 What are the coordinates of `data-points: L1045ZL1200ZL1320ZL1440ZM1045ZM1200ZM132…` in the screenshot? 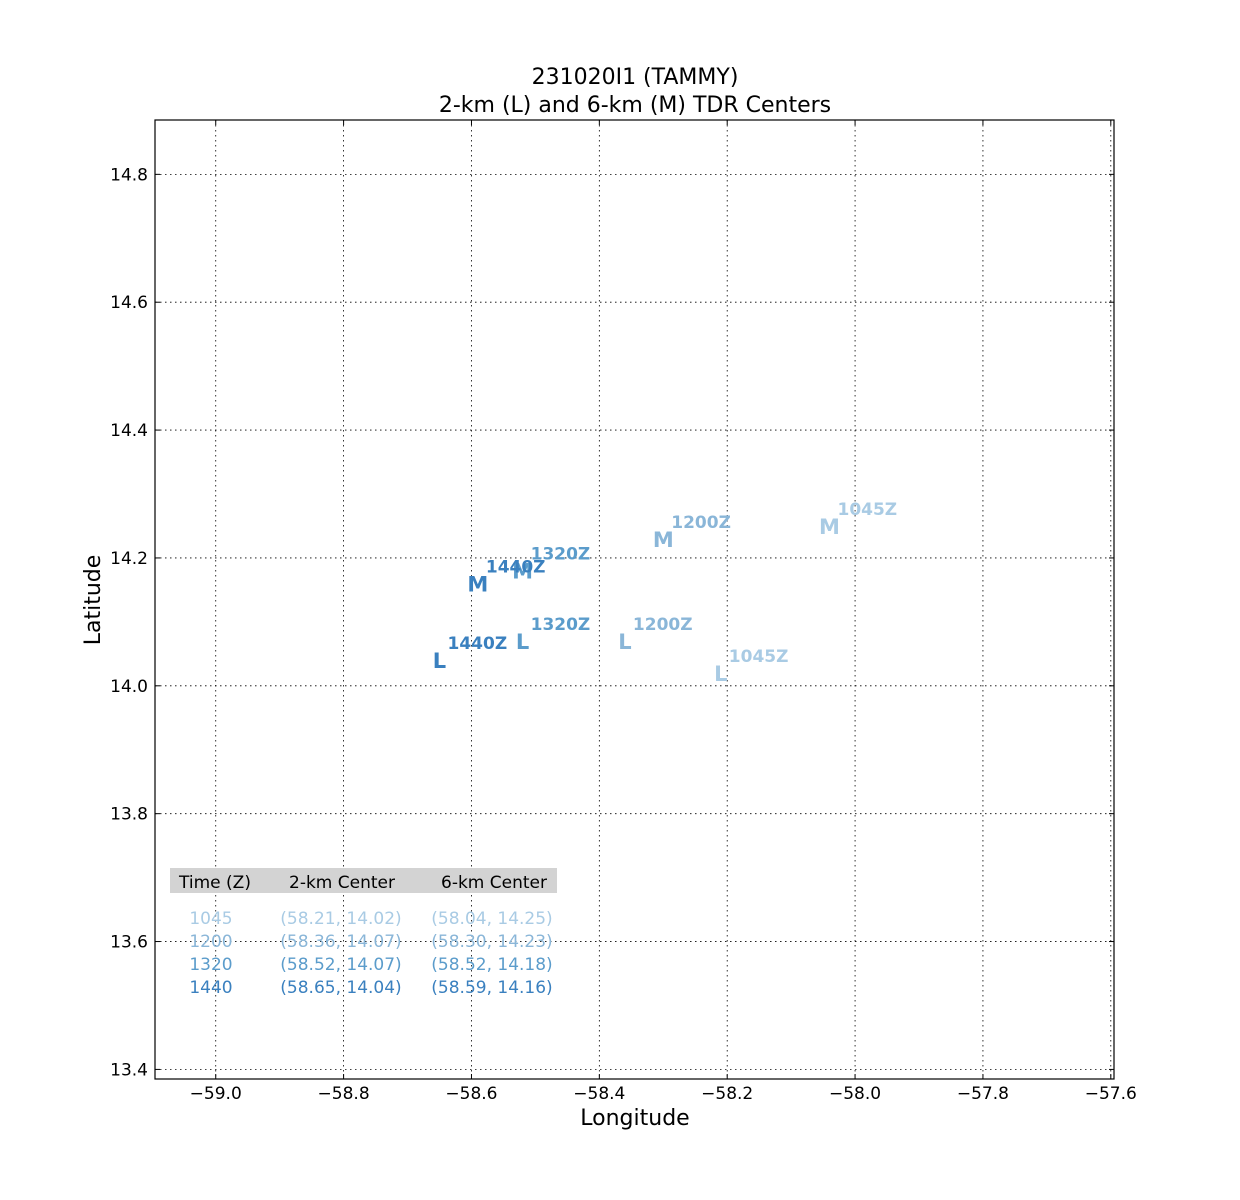 It's located at (665, 593).